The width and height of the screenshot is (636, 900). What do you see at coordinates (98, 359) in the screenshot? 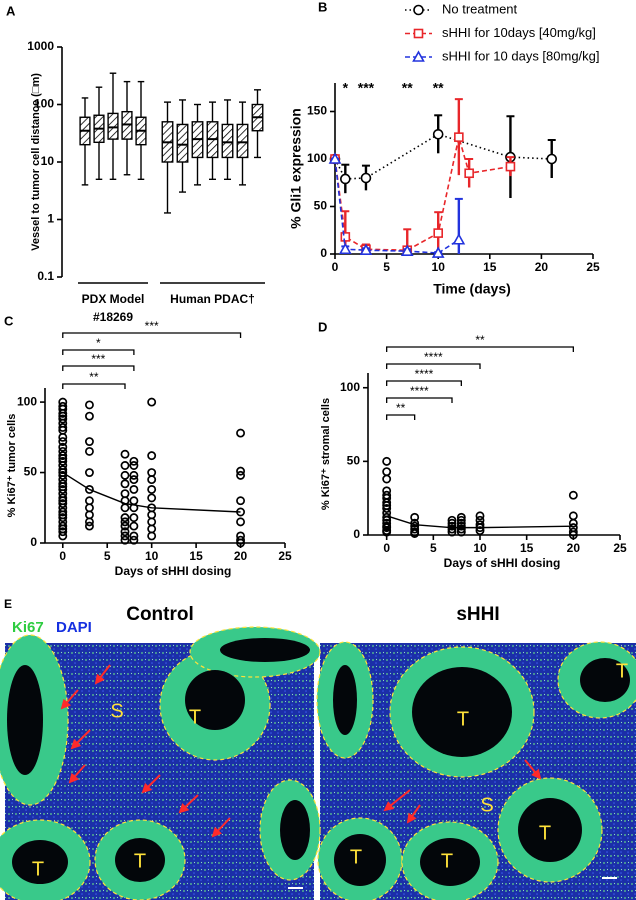
I see `significance: ***` at bounding box center [98, 359].